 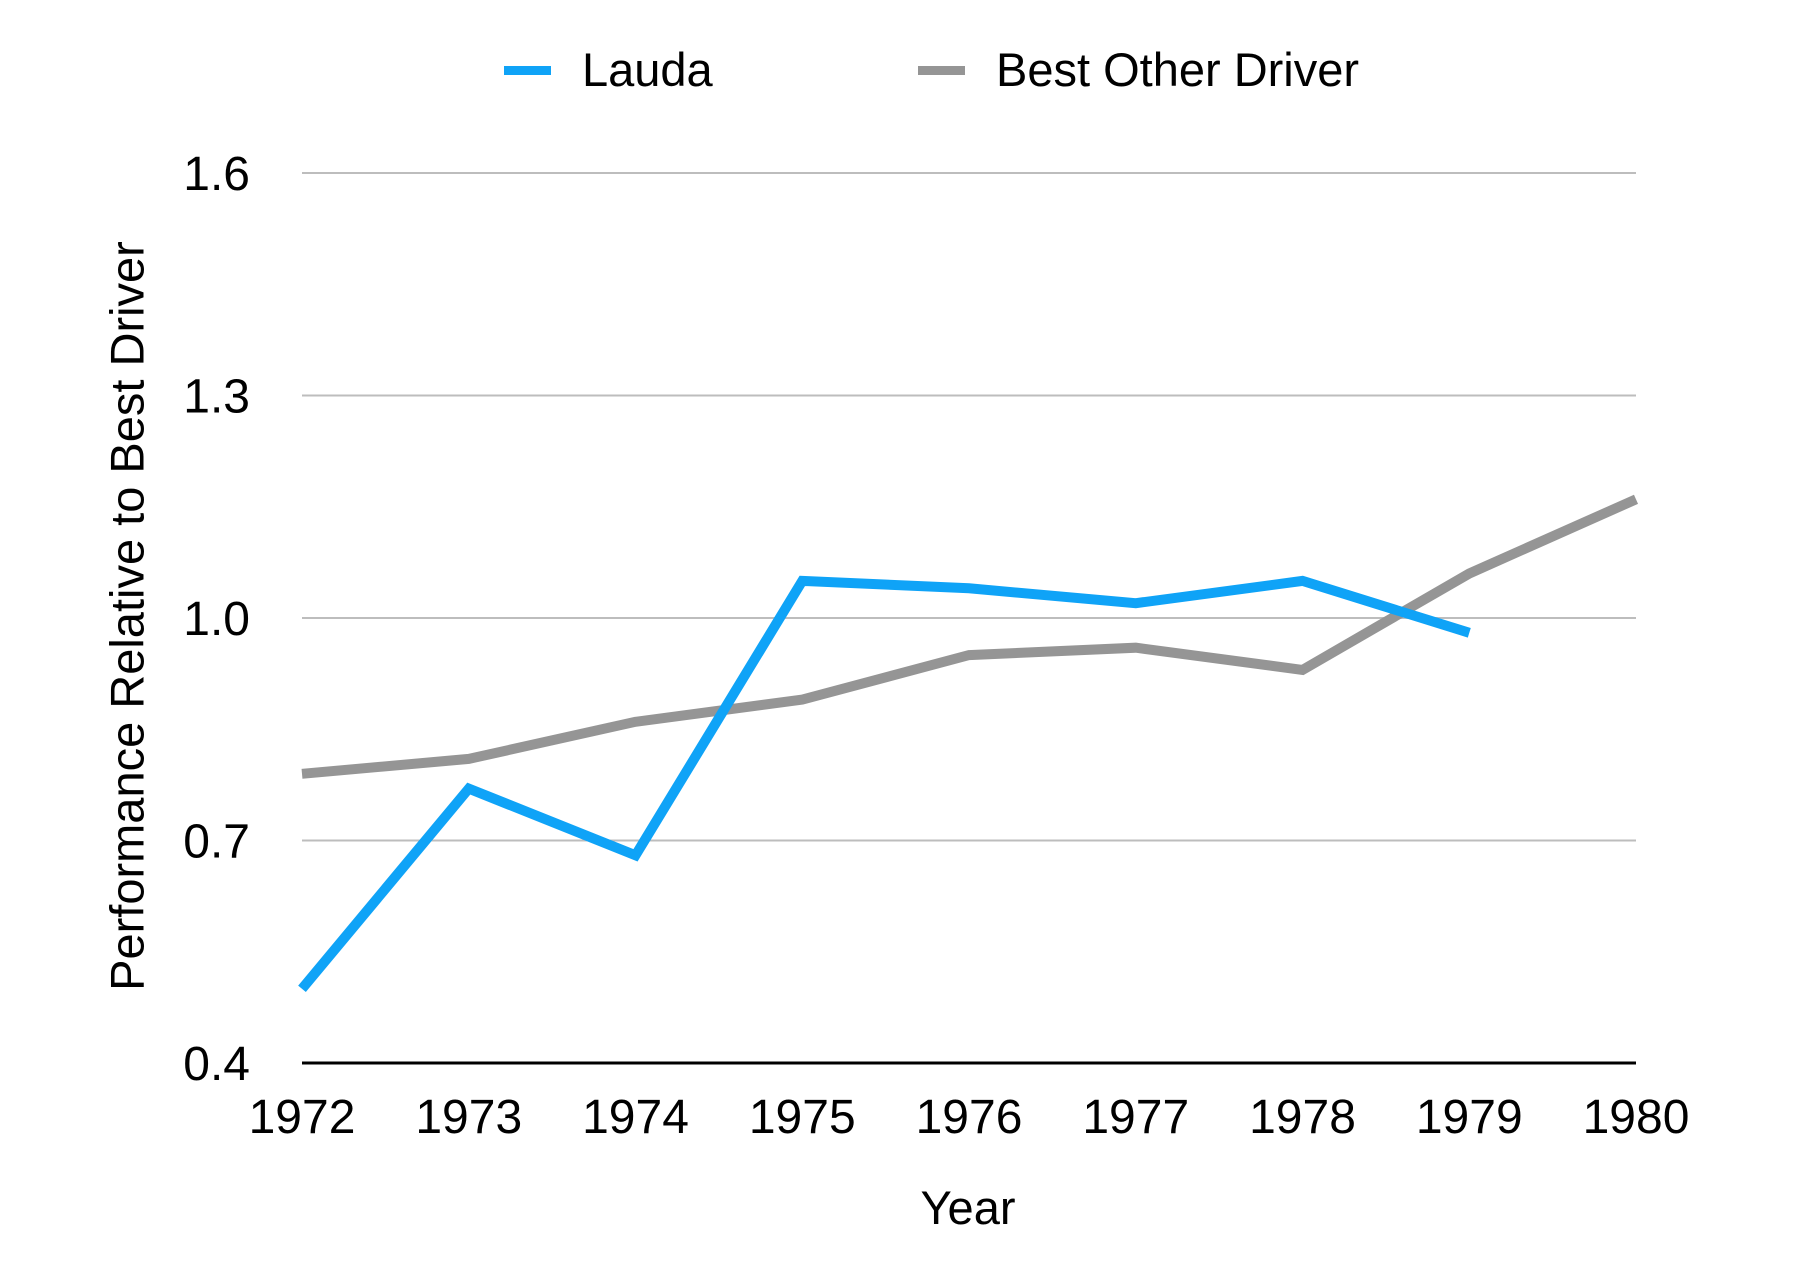 What do you see at coordinates (216, 174) in the screenshot?
I see `y-tick-label: 1.6` at bounding box center [216, 174].